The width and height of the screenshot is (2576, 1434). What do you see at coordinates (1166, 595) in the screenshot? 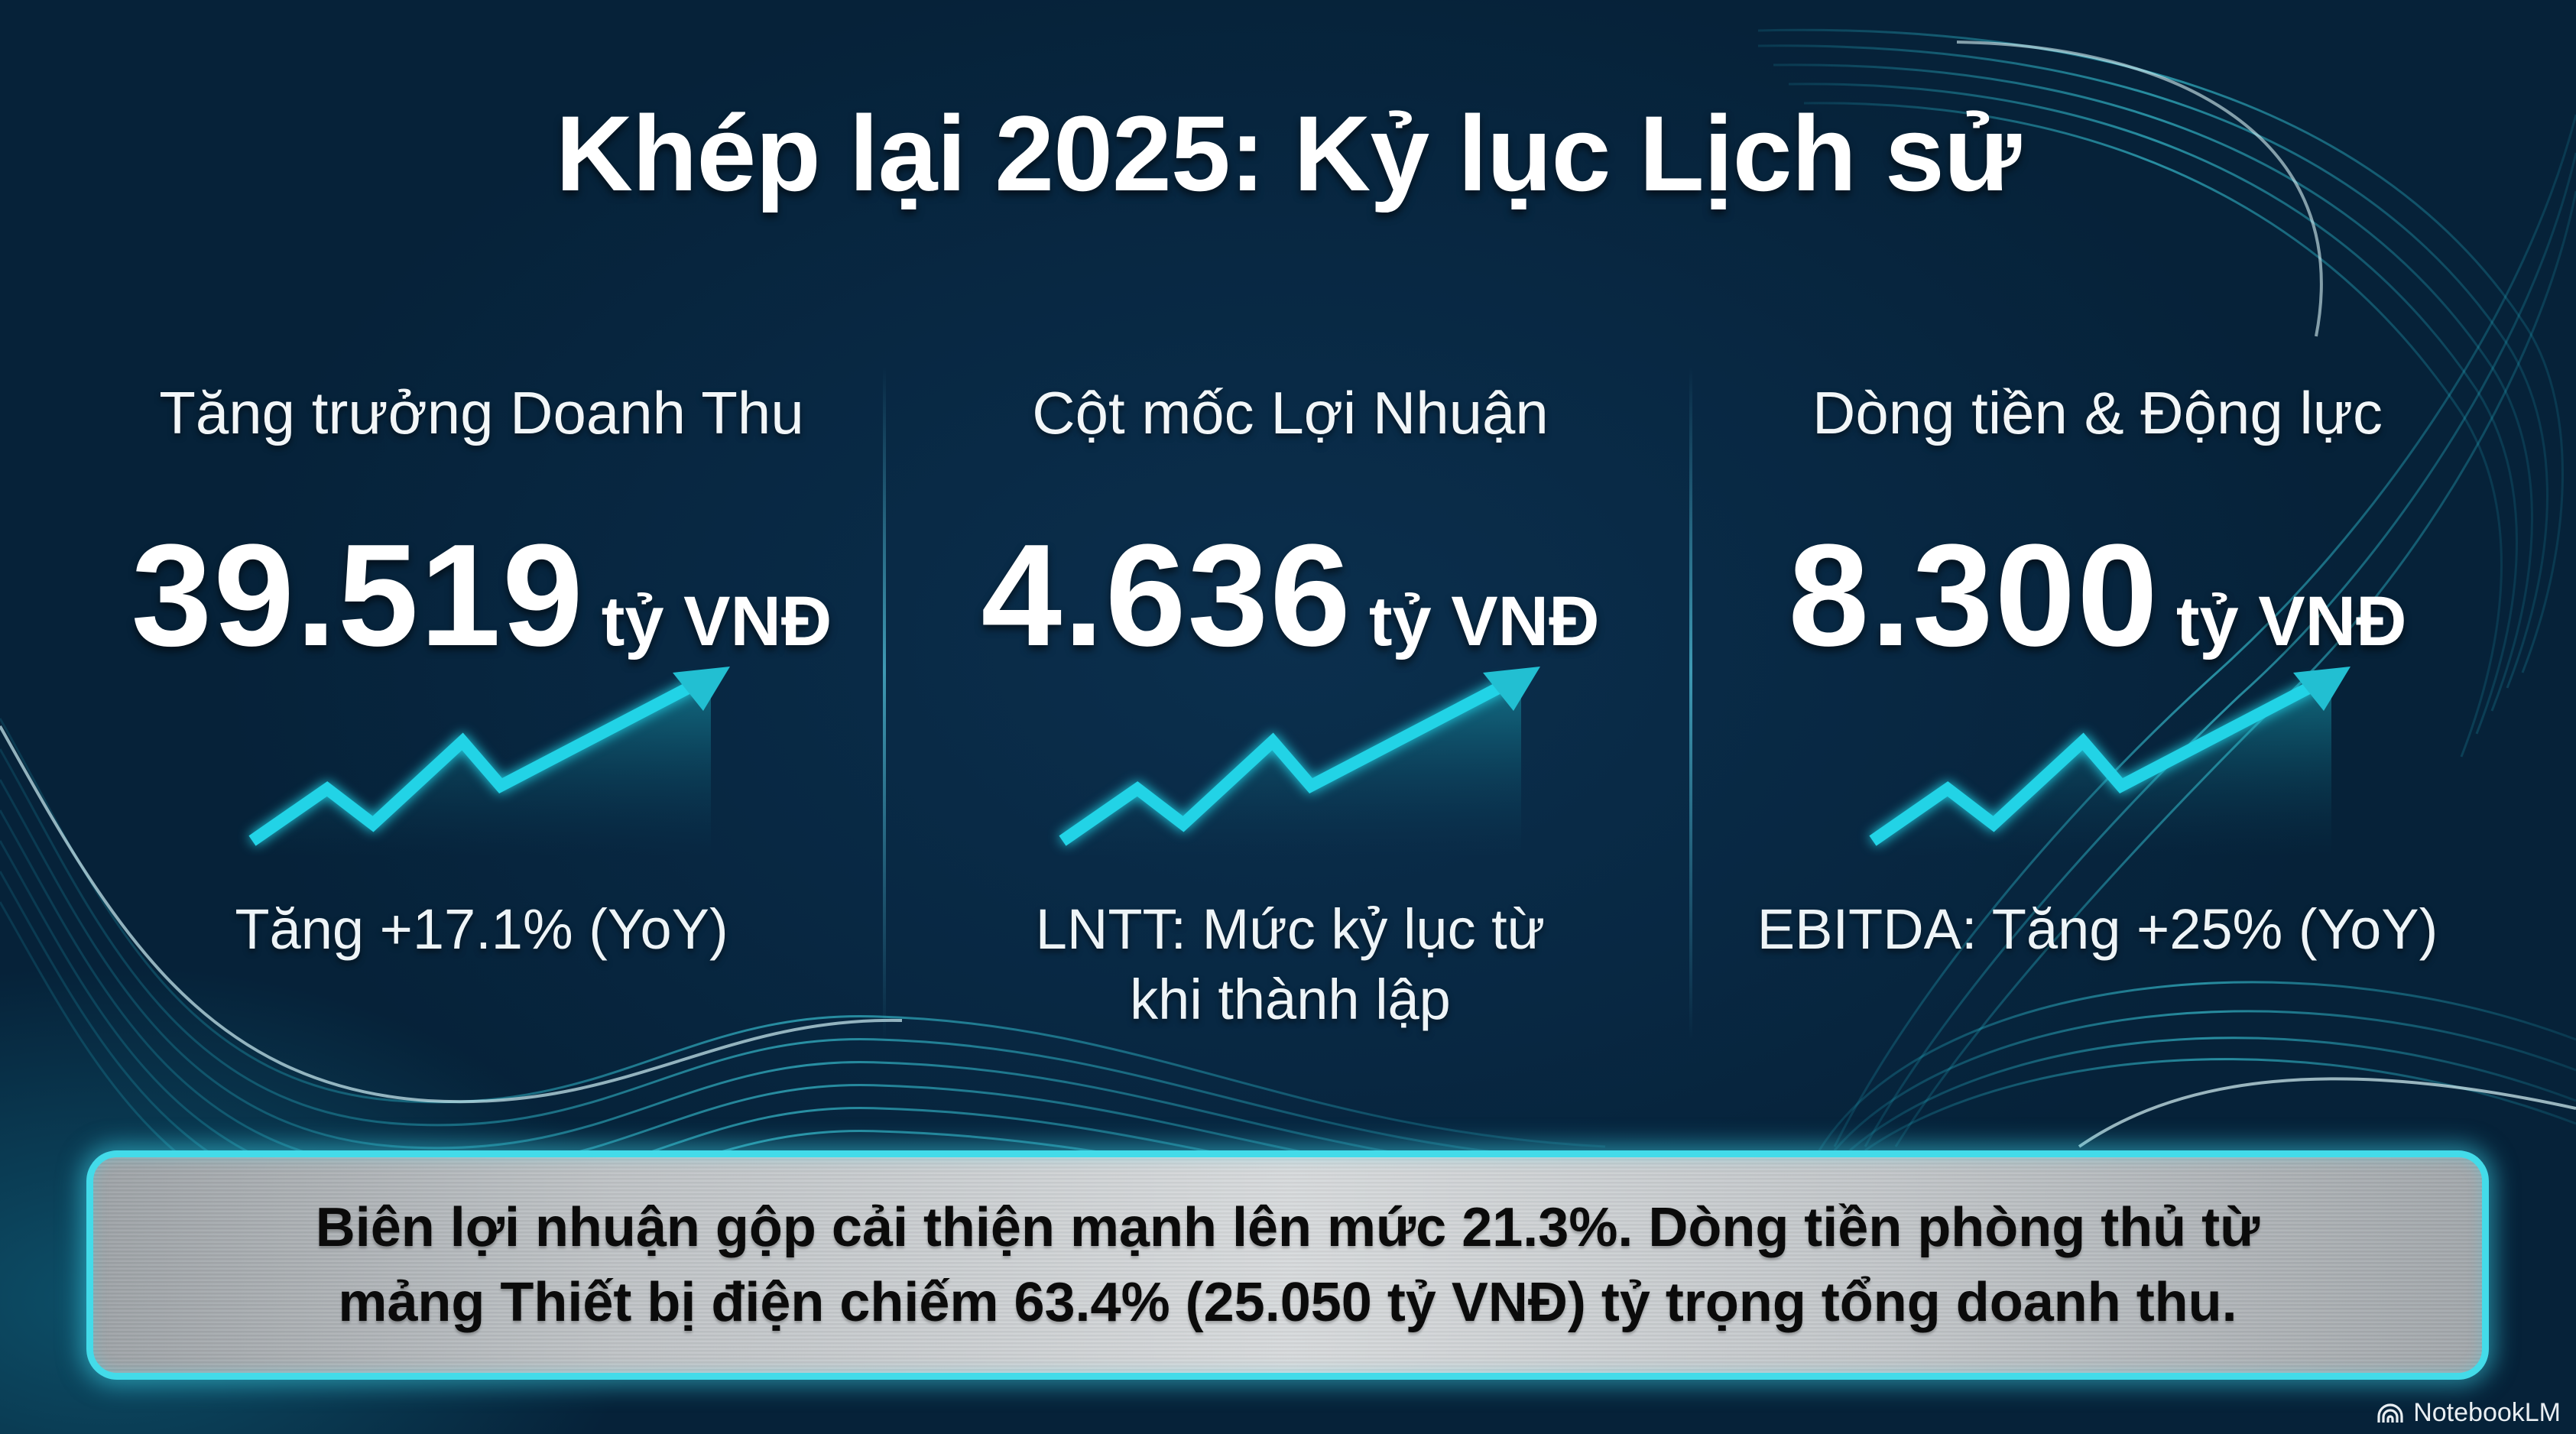
I see `metric-number: 4.636` at bounding box center [1166, 595].